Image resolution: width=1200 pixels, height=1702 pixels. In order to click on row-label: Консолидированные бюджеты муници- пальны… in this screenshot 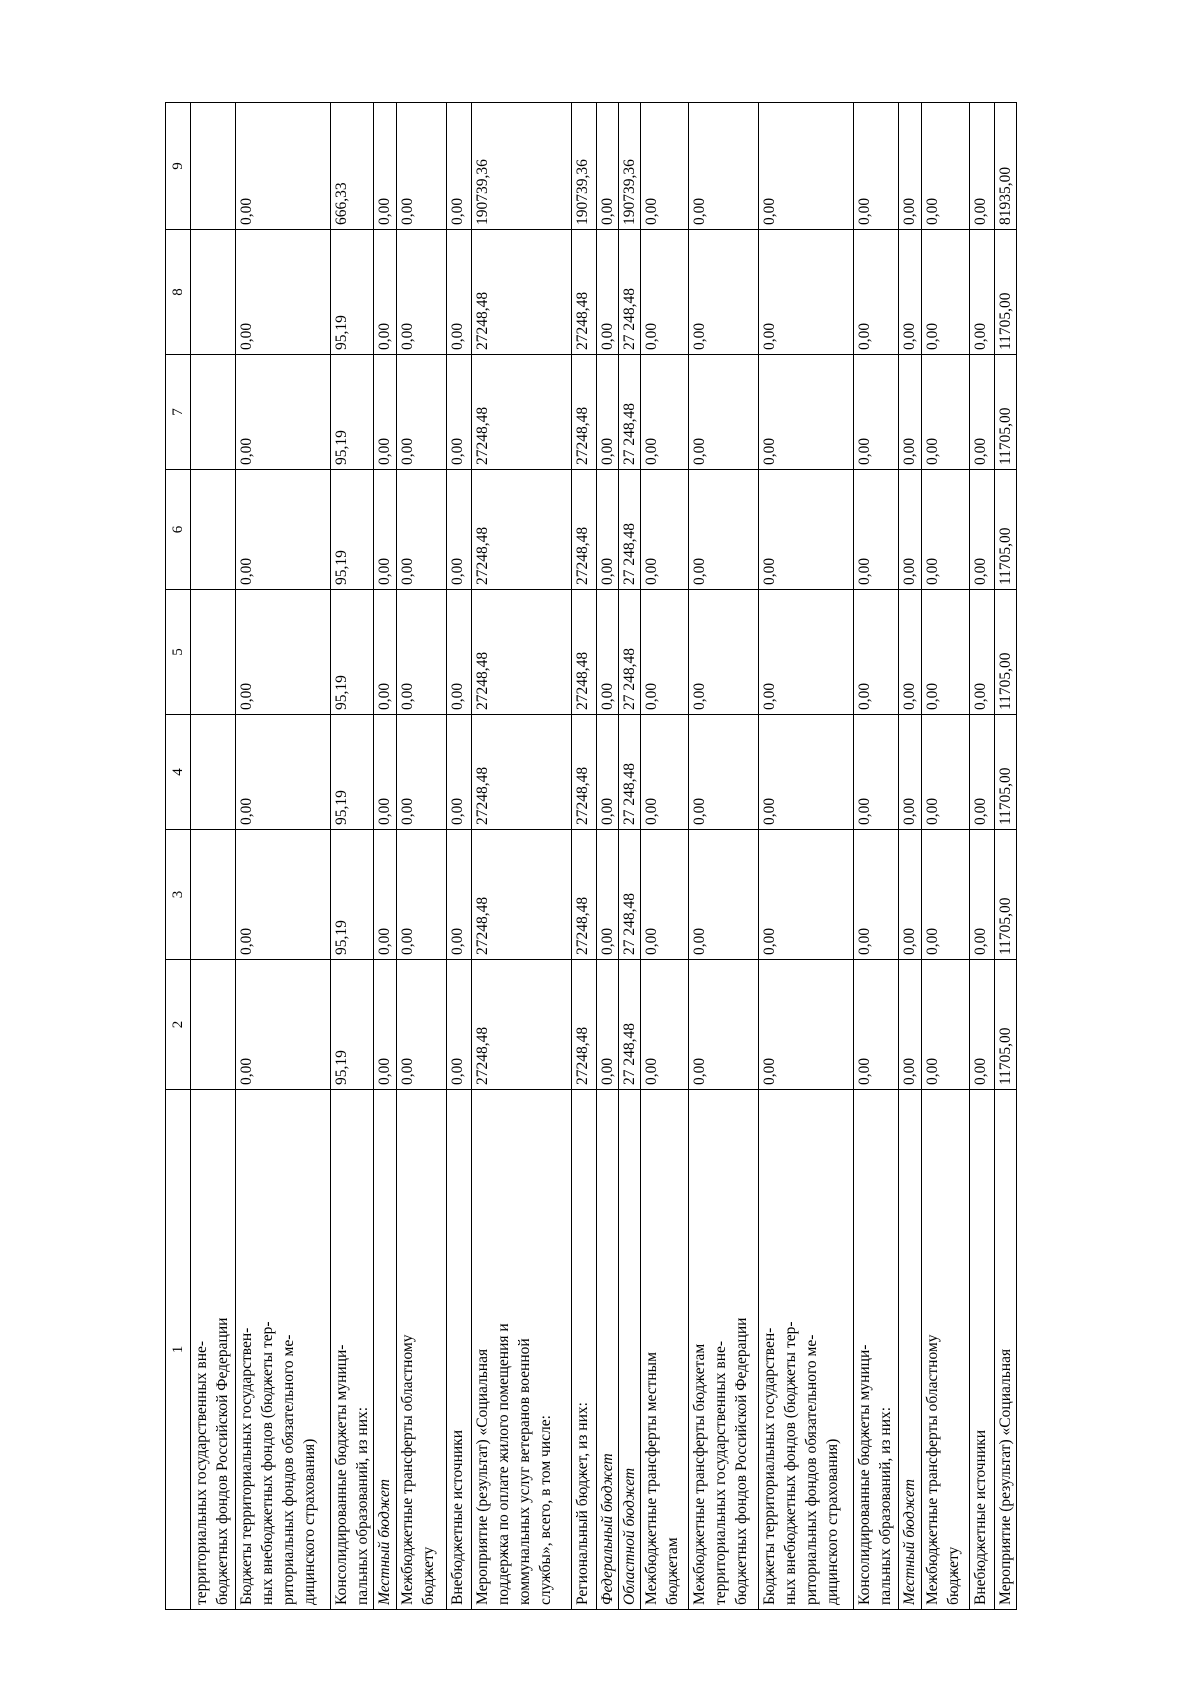, I will do `click(352, 1349)`.